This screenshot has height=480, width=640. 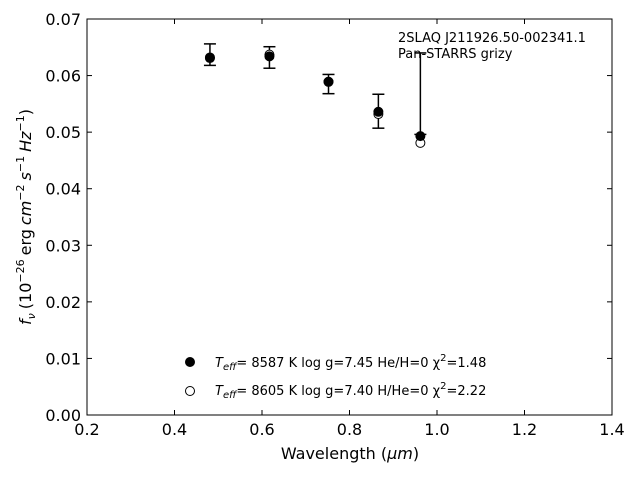 I want to click on x-tick-label: 0.4, so click(x=174, y=429).